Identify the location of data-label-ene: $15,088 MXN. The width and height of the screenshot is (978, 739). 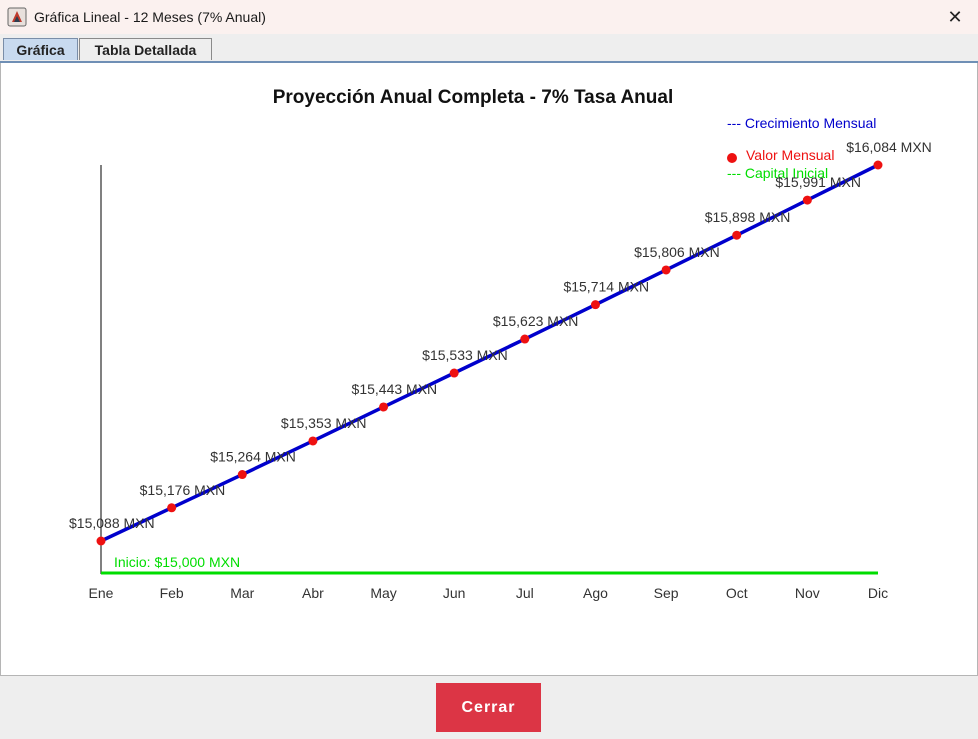
(112, 523).